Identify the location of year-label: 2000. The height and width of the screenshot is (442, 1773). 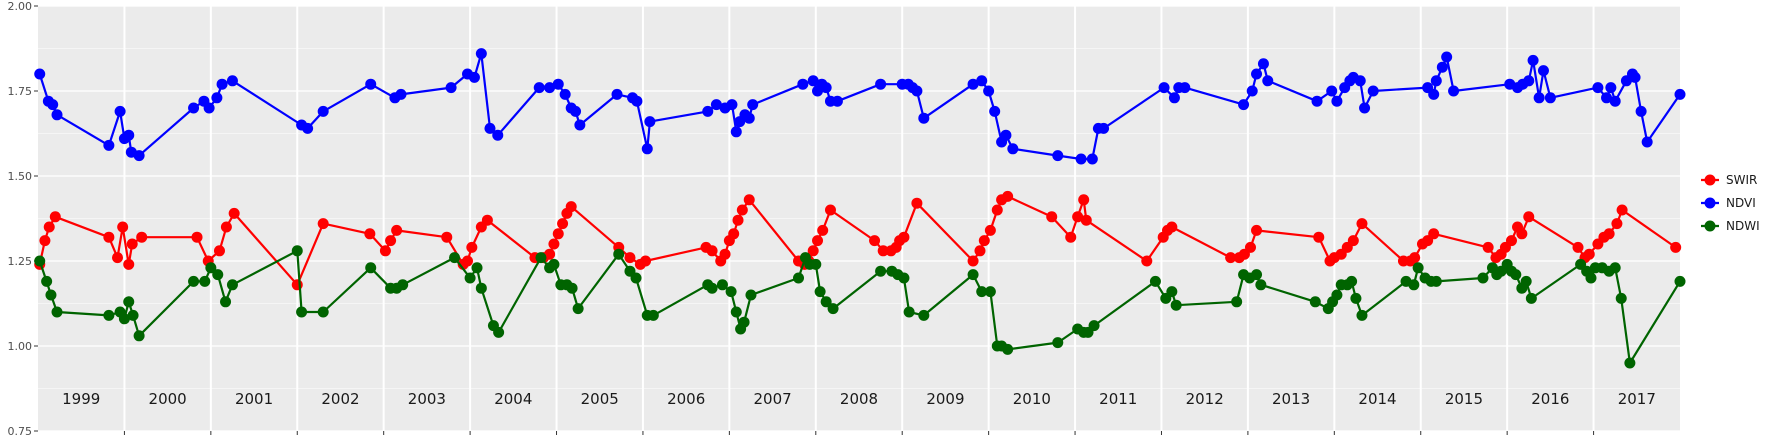
(168, 399).